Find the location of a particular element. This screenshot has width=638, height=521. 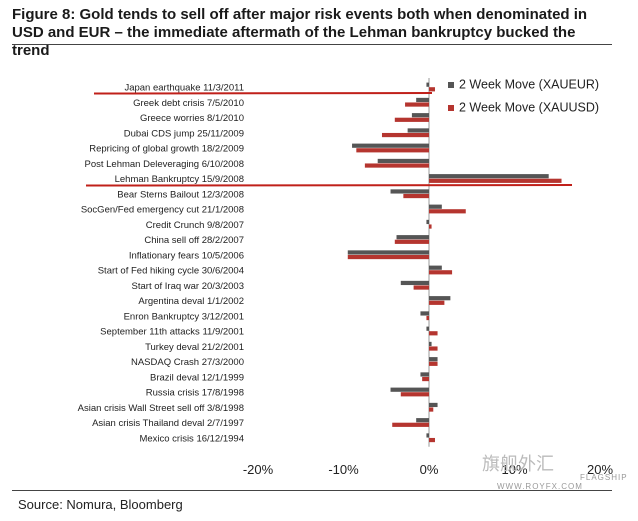

category-label: Enron Bankruptcy 3/12/2001 is located at coordinates (184, 316).